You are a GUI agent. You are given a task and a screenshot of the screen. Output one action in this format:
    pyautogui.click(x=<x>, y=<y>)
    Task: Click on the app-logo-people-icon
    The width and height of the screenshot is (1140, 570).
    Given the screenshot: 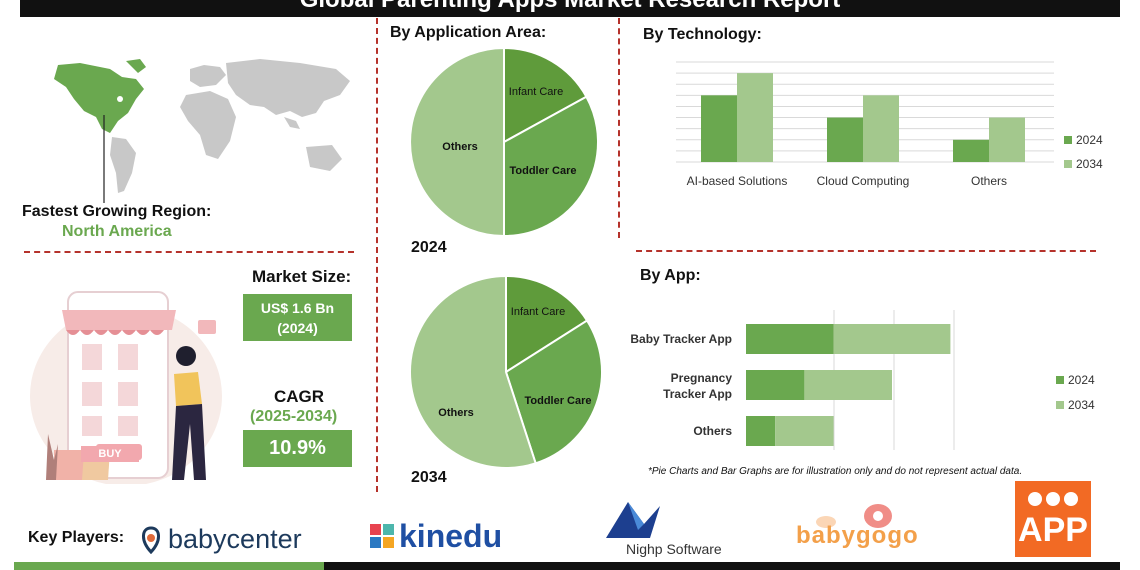 What is the action you would take?
    pyautogui.click(x=1053, y=499)
    